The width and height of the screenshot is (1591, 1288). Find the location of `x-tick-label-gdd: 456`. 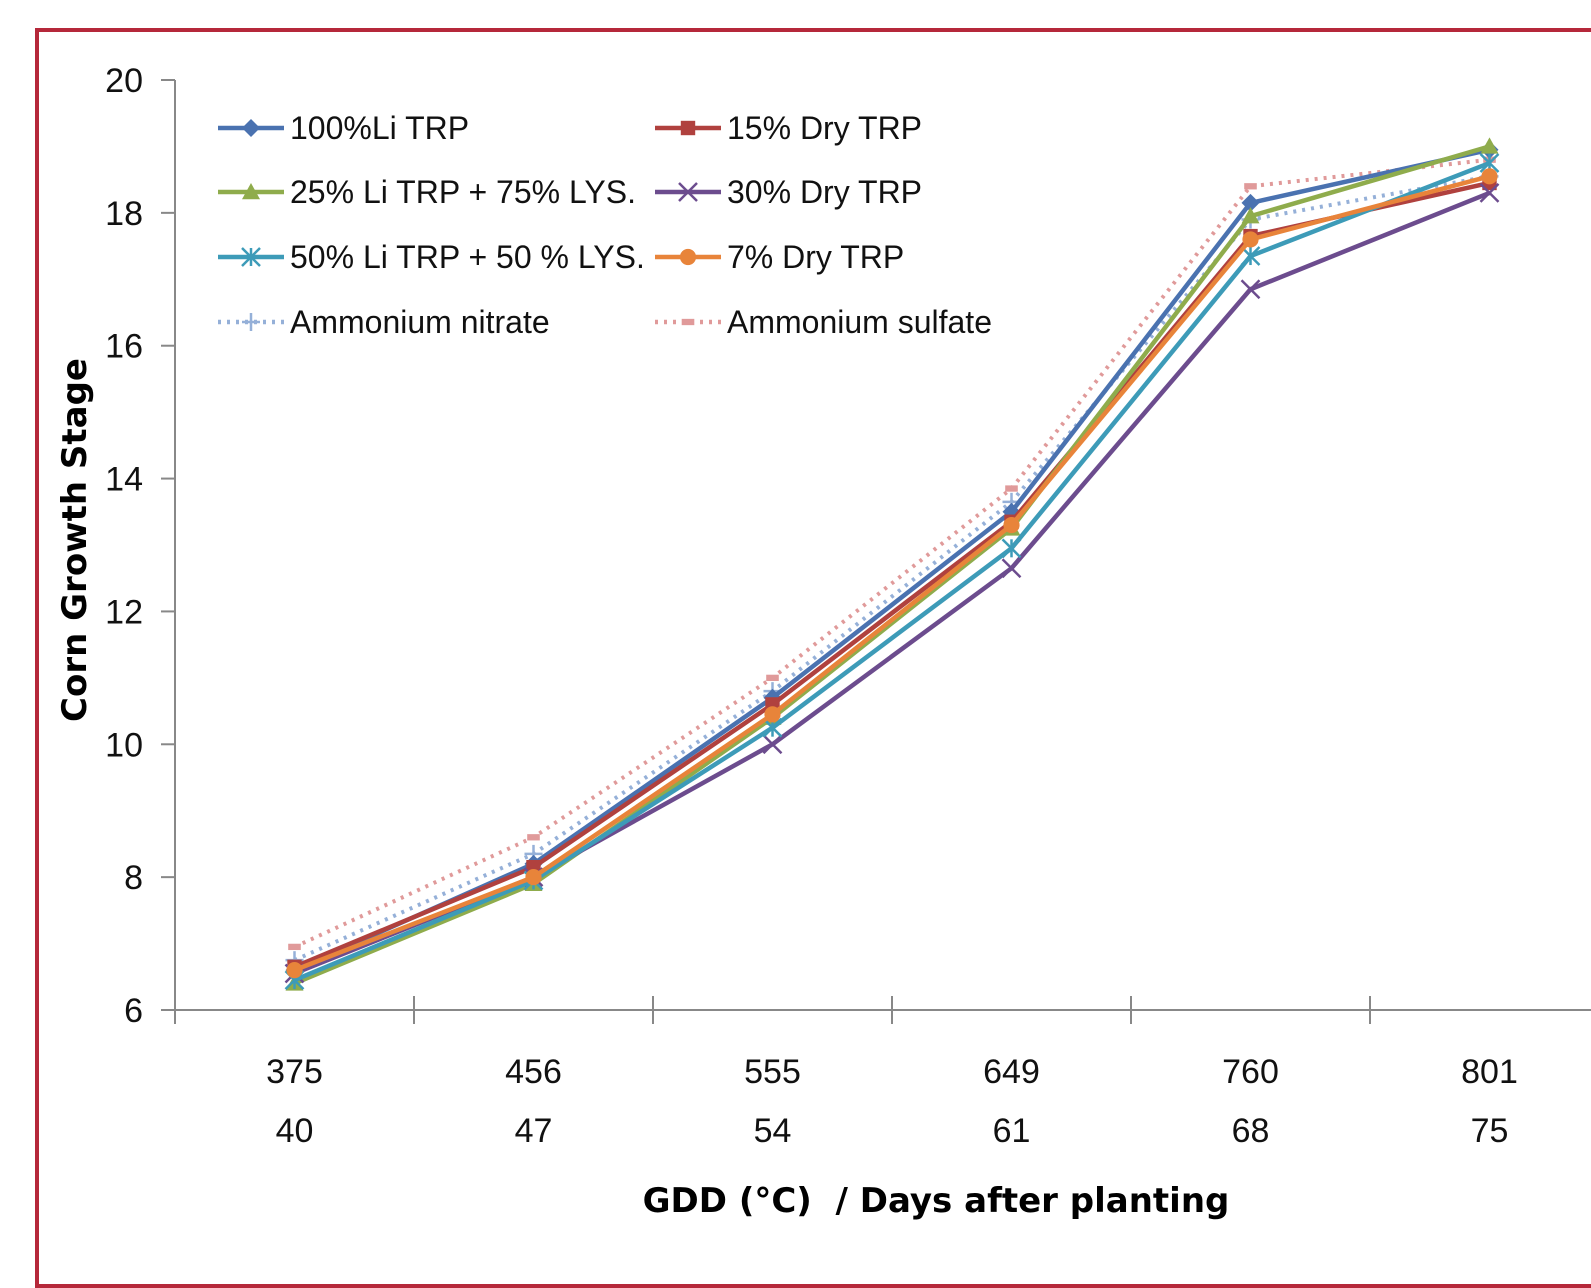

x-tick-label-gdd: 456 is located at coordinates (533, 1072).